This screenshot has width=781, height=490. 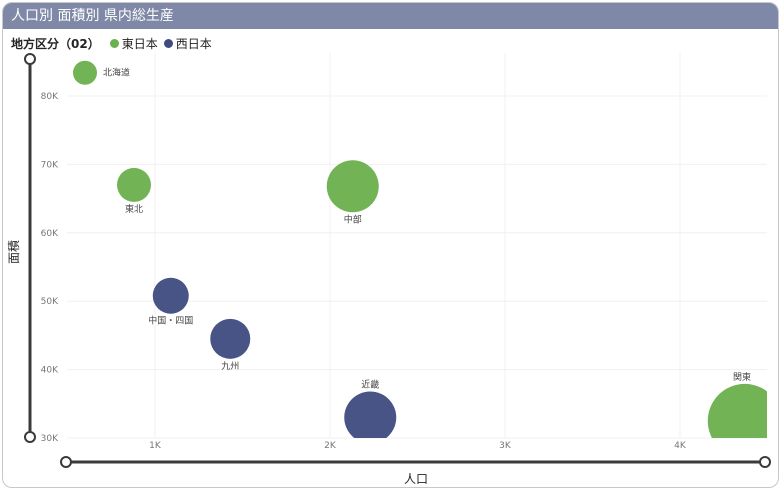 What do you see at coordinates (390, 16) in the screenshot?
I see `chart-title: 人口別 面積別 県内総生産` at bounding box center [390, 16].